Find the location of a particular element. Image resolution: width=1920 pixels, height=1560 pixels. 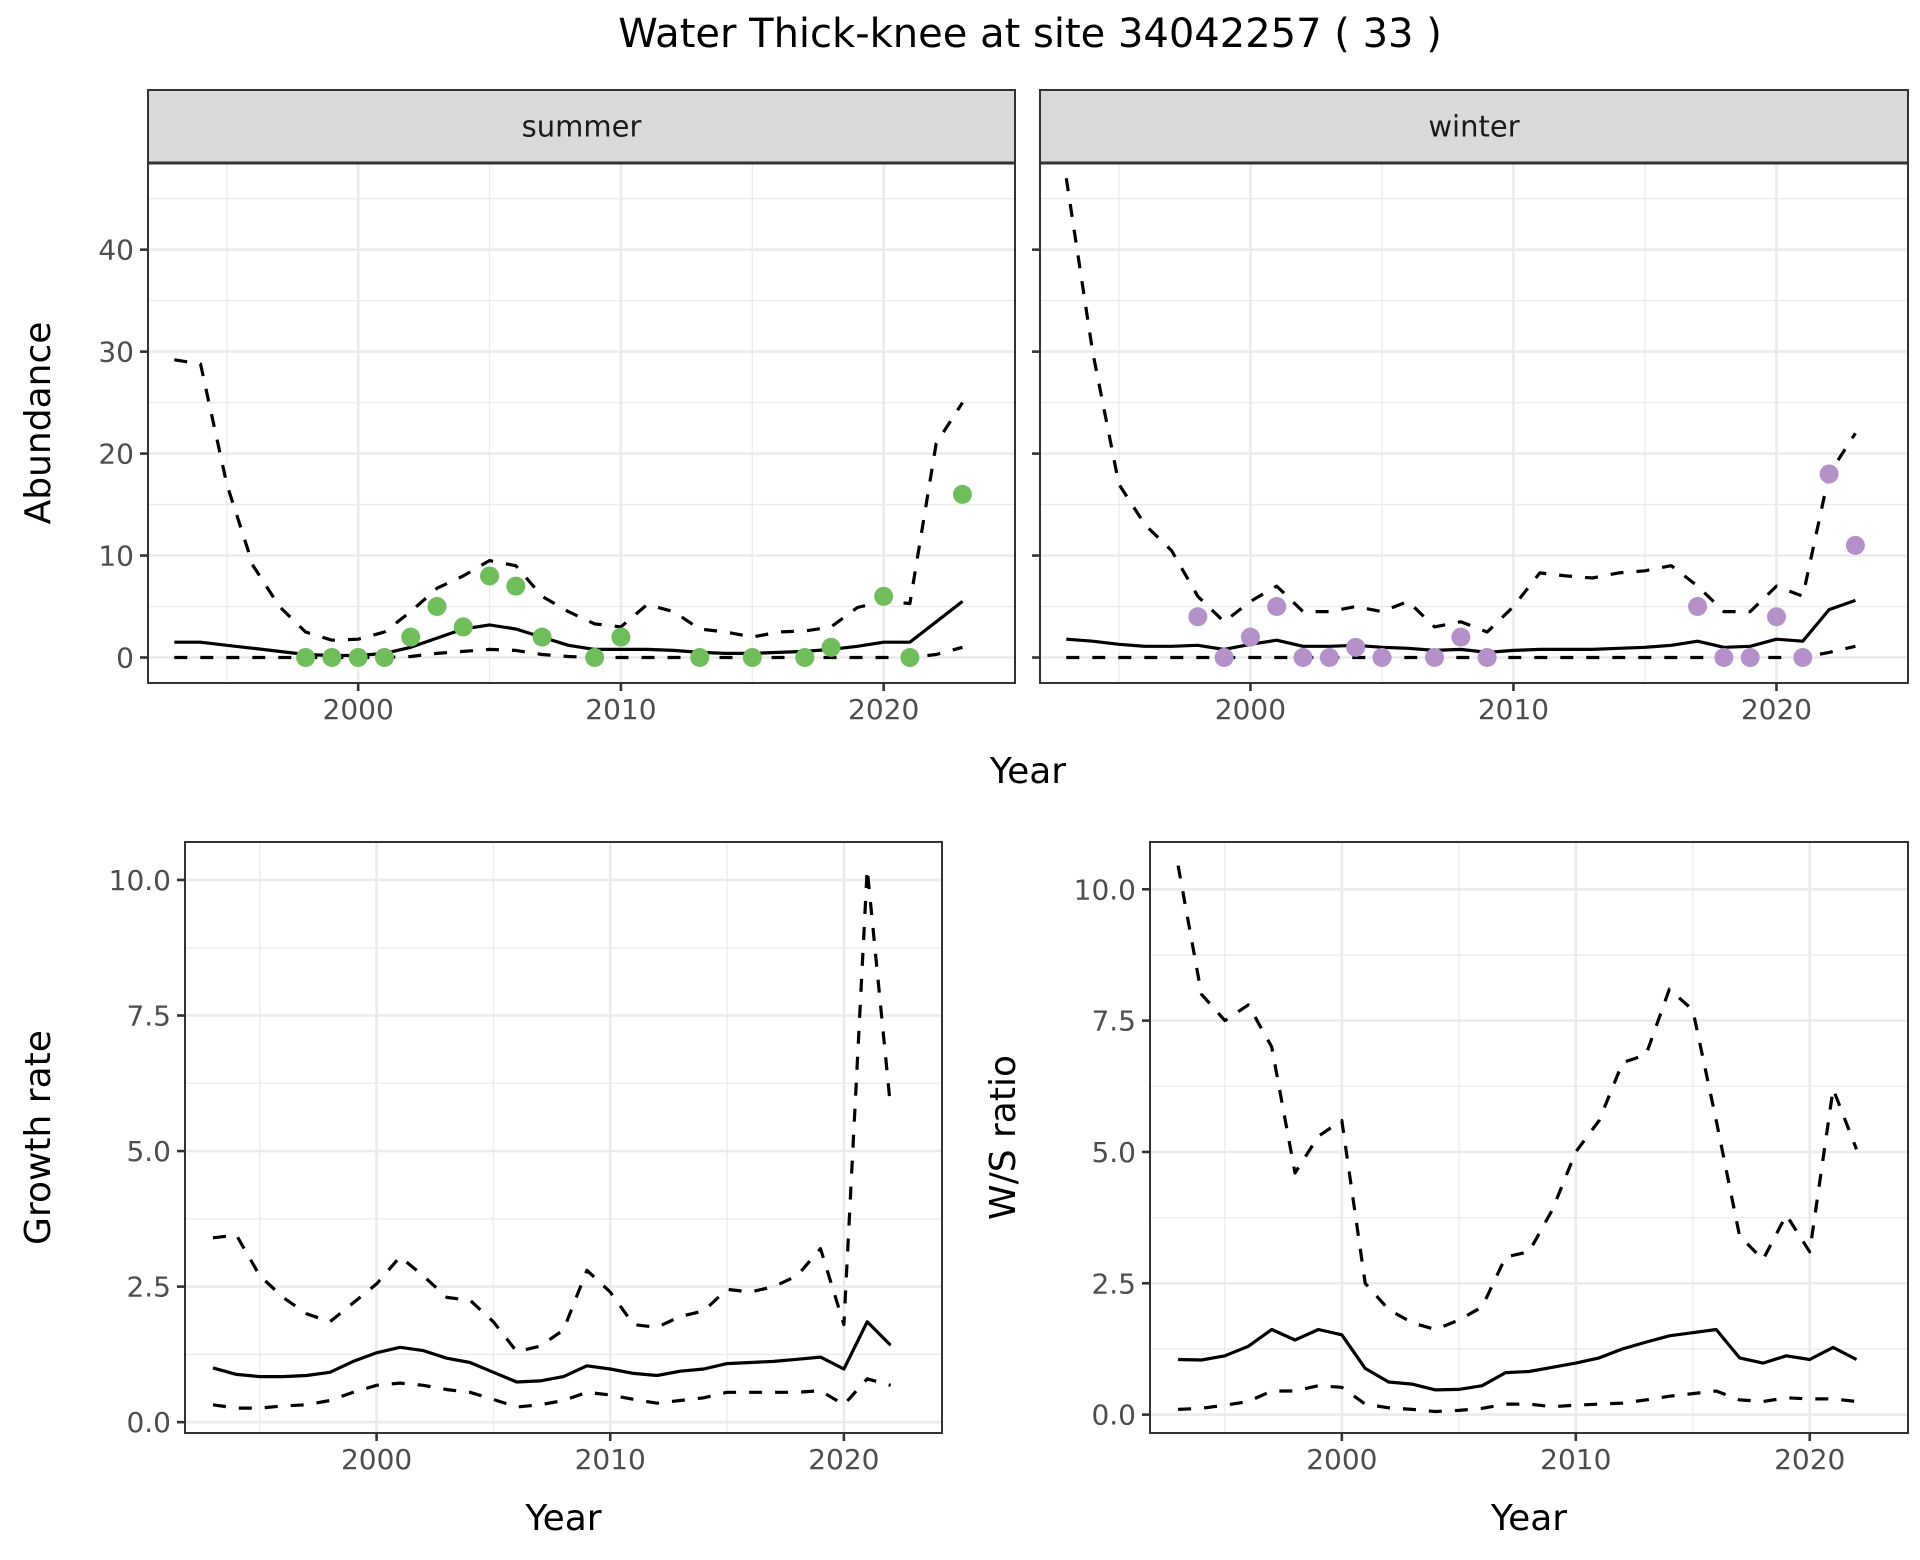

figure-title: Water Thick-knee at site 34042257 ( 33 ) is located at coordinates (1030, 34).